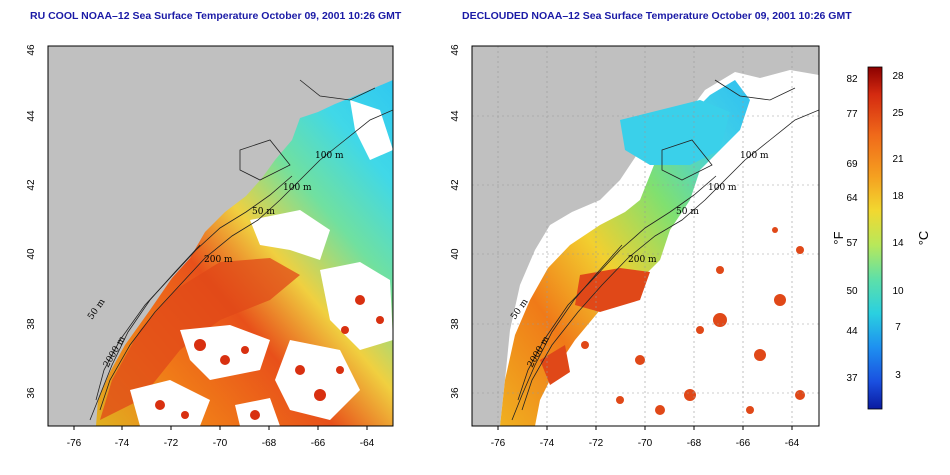  What do you see at coordinates (852, 79) in the screenshot?
I see `fahrenheit-tick-label: 82` at bounding box center [852, 79].